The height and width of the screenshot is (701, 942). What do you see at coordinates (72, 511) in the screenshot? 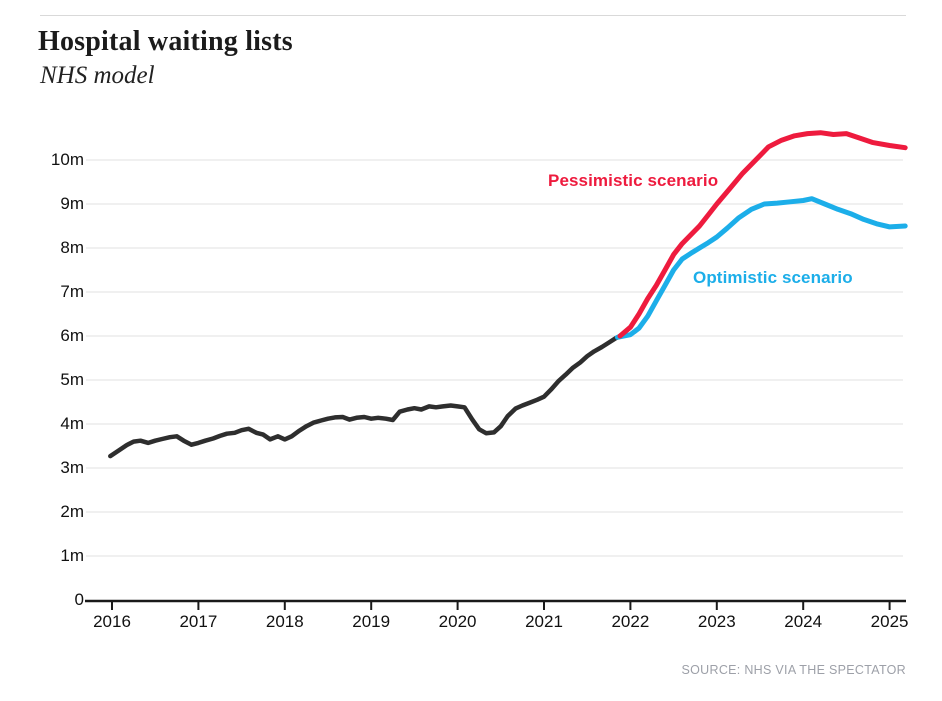
I see `y-axis-label-2m: 2m` at bounding box center [72, 511].